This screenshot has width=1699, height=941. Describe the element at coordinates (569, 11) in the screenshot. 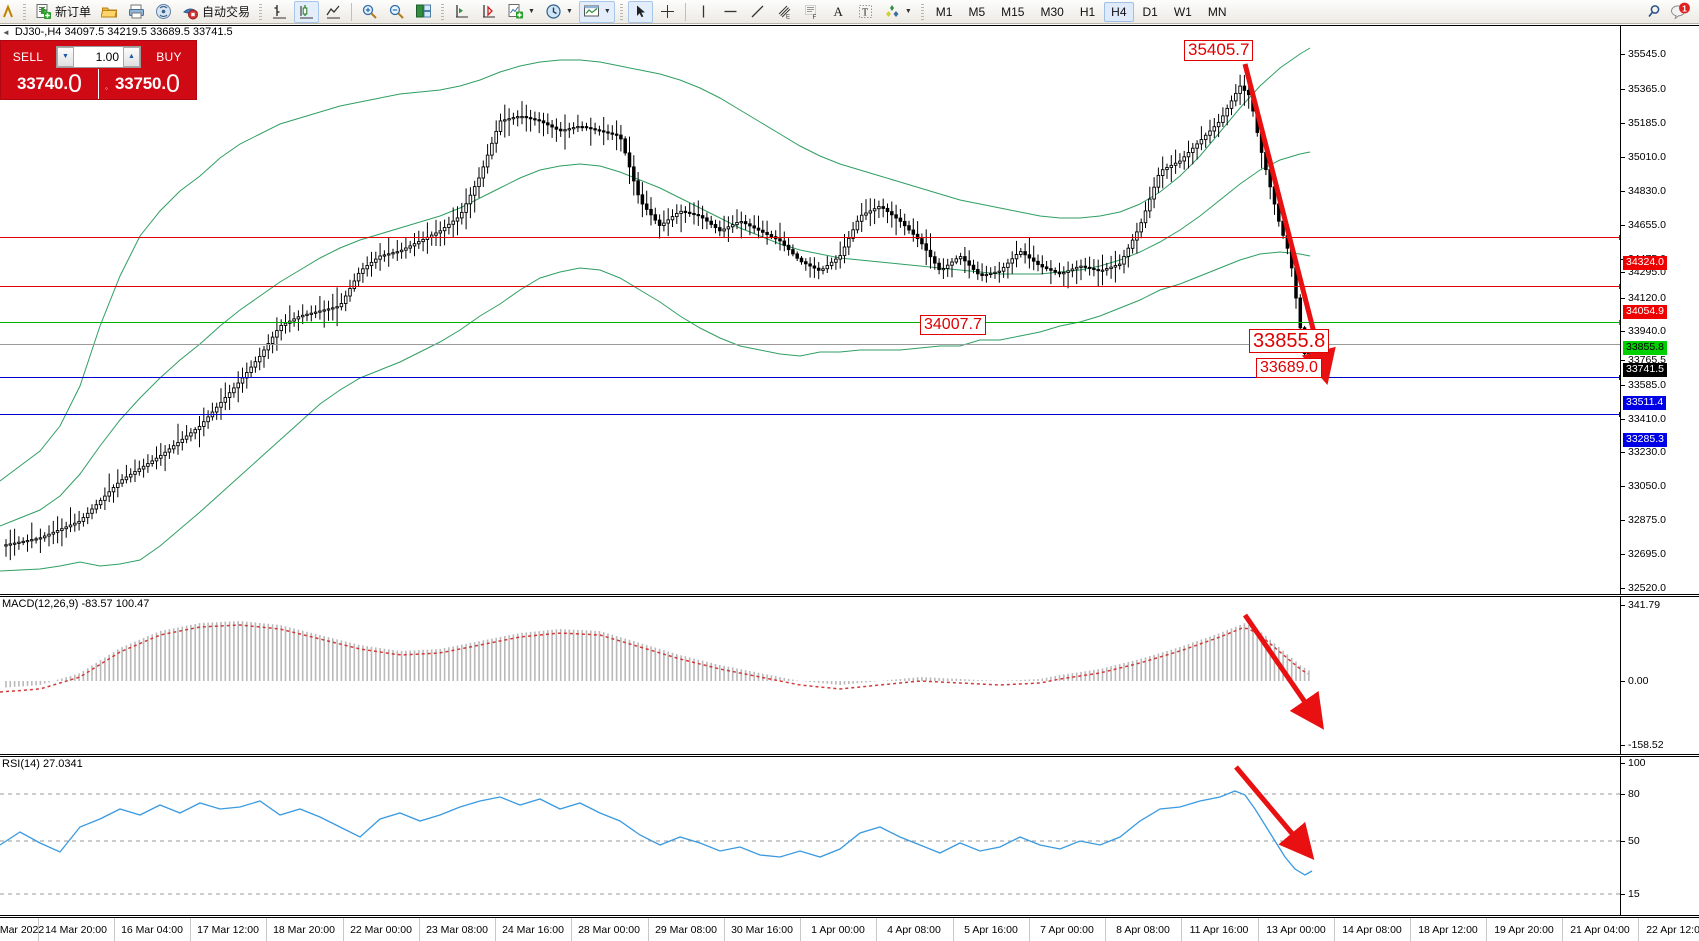

I see `chevron-down-icon-2: ▼` at that location.